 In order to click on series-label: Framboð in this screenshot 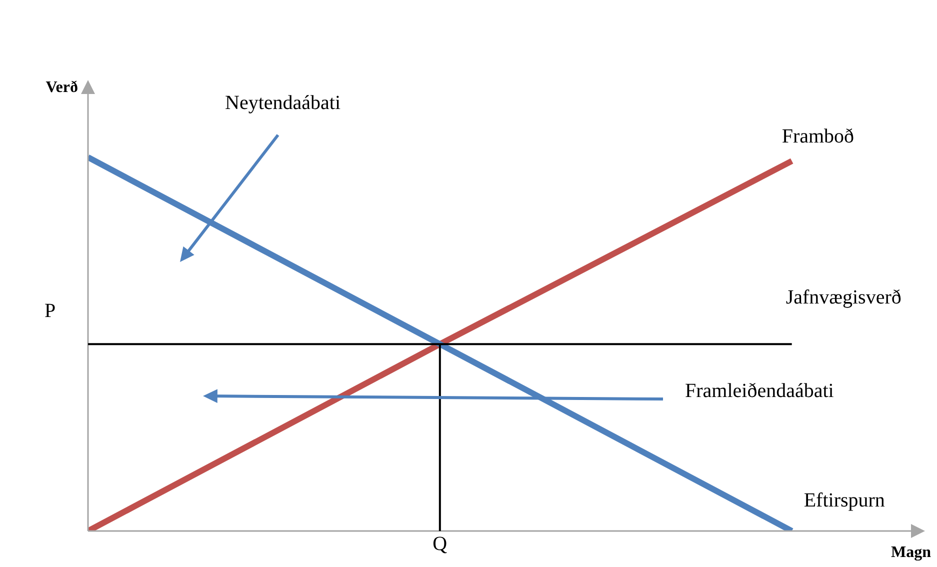, I will do `click(818, 136)`.